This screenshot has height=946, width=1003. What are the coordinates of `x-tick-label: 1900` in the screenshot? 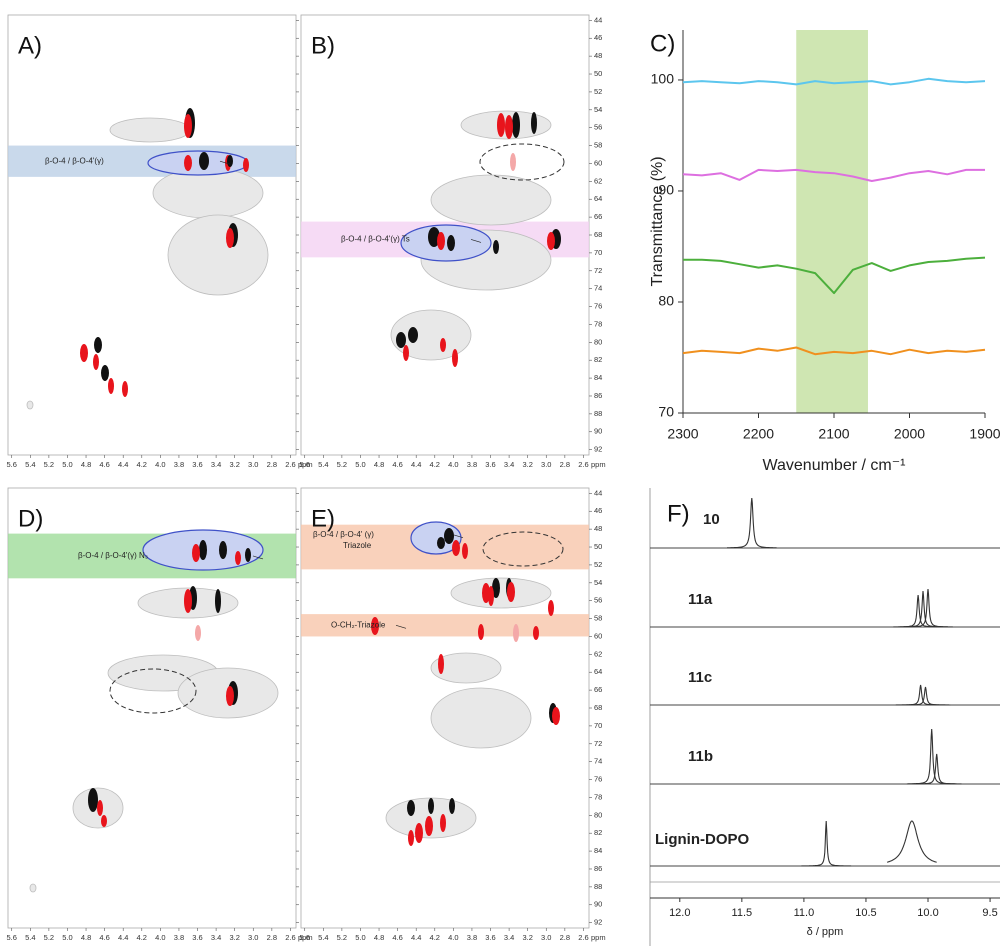 It's located at (984, 434).